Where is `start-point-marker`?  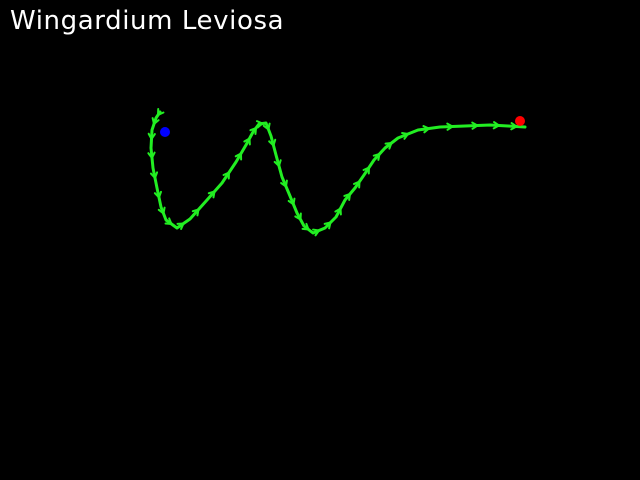 start-point-marker is located at coordinates (165, 132).